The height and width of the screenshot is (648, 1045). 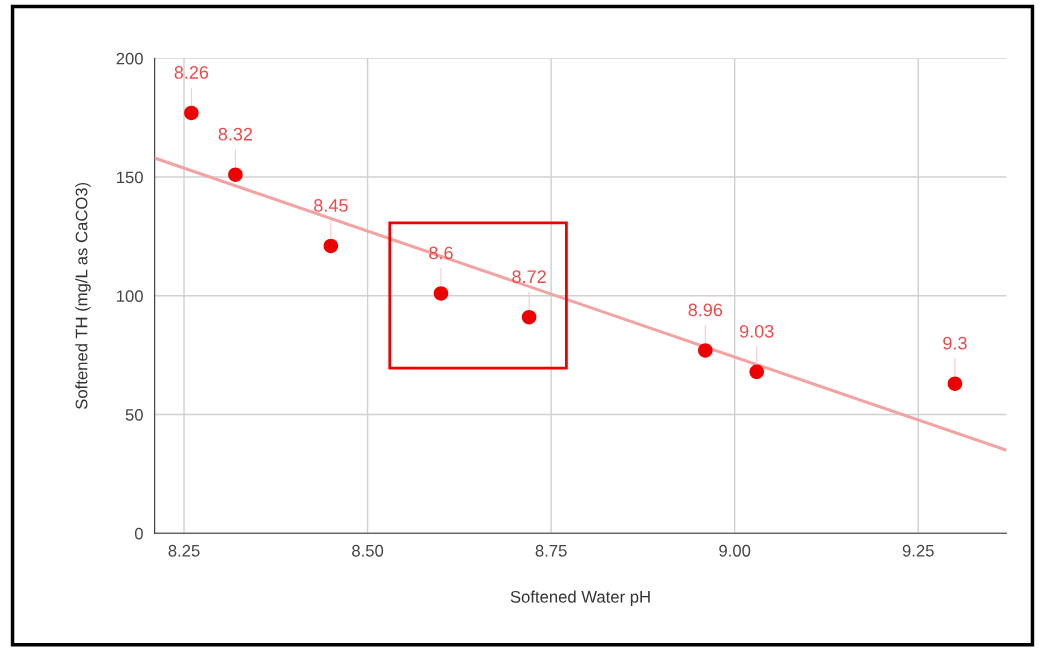 What do you see at coordinates (134, 414) in the screenshot?
I see `y-tick-label: 50` at bounding box center [134, 414].